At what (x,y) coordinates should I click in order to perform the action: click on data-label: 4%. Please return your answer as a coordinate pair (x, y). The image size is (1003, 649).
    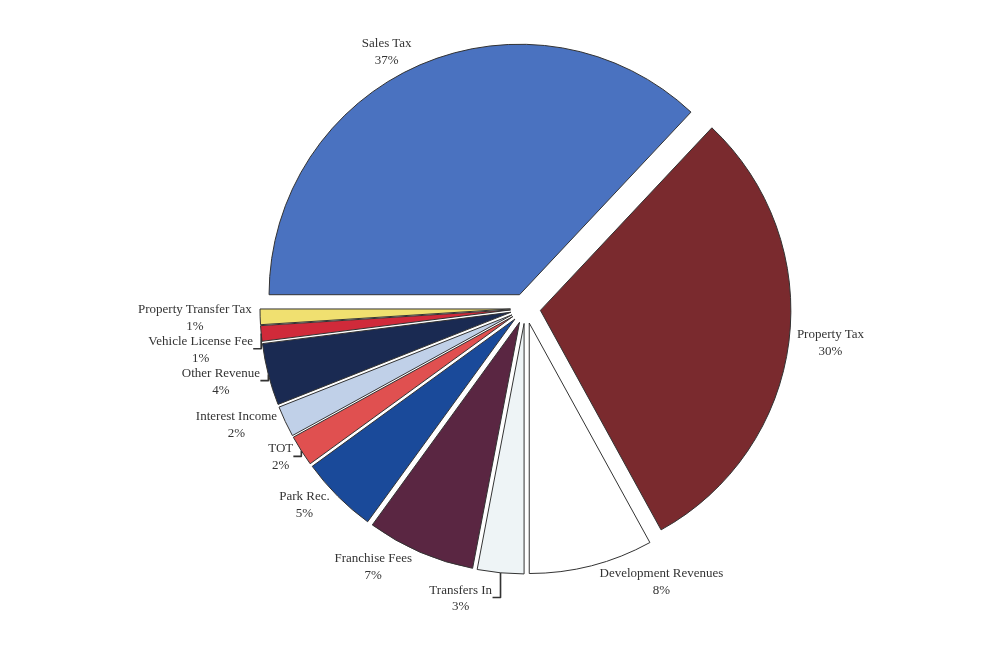
    Looking at the image, I should click on (221, 389).